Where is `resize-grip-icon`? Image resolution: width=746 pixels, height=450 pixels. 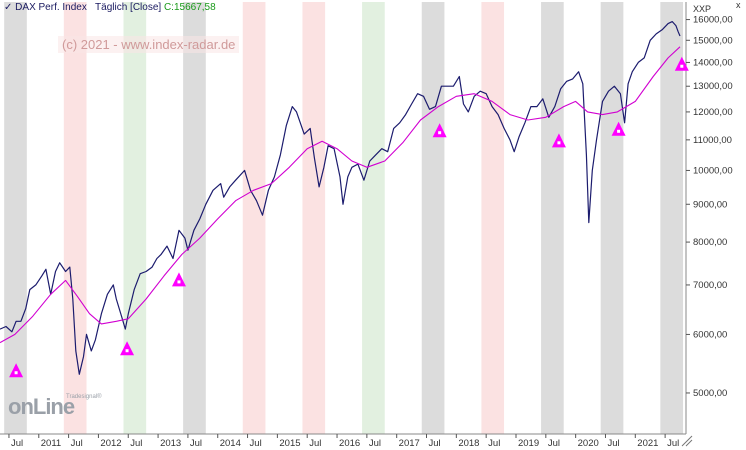 resize-grip-icon is located at coordinates (687, 441).